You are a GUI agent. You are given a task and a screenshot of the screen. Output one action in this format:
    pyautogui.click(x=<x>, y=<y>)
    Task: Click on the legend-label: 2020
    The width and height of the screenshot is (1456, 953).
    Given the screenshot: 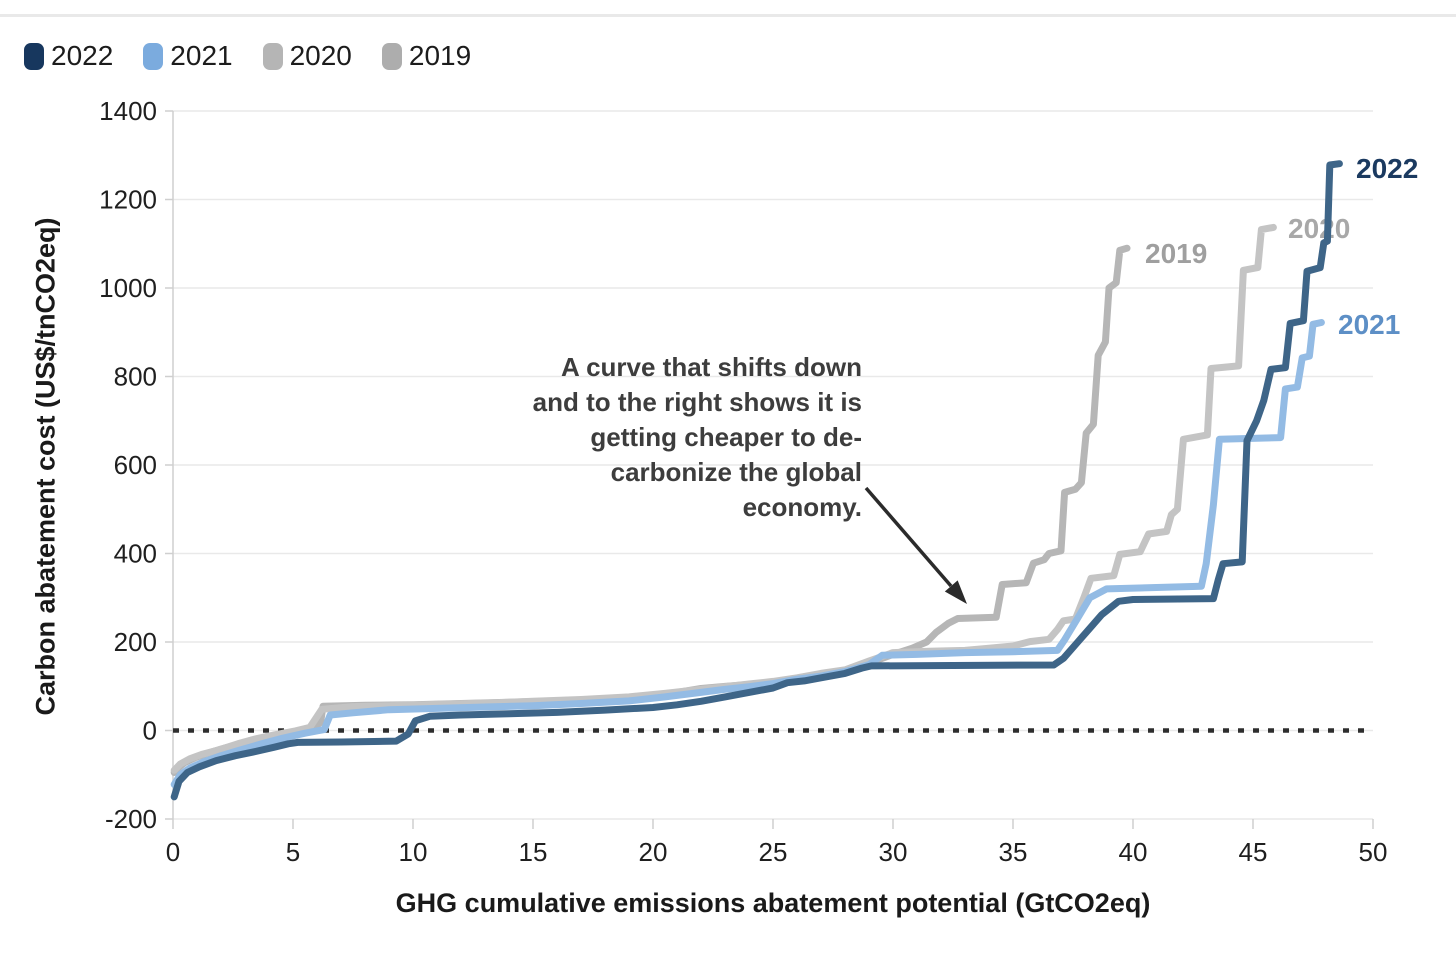 What is the action you would take?
    pyautogui.click(x=320, y=55)
    